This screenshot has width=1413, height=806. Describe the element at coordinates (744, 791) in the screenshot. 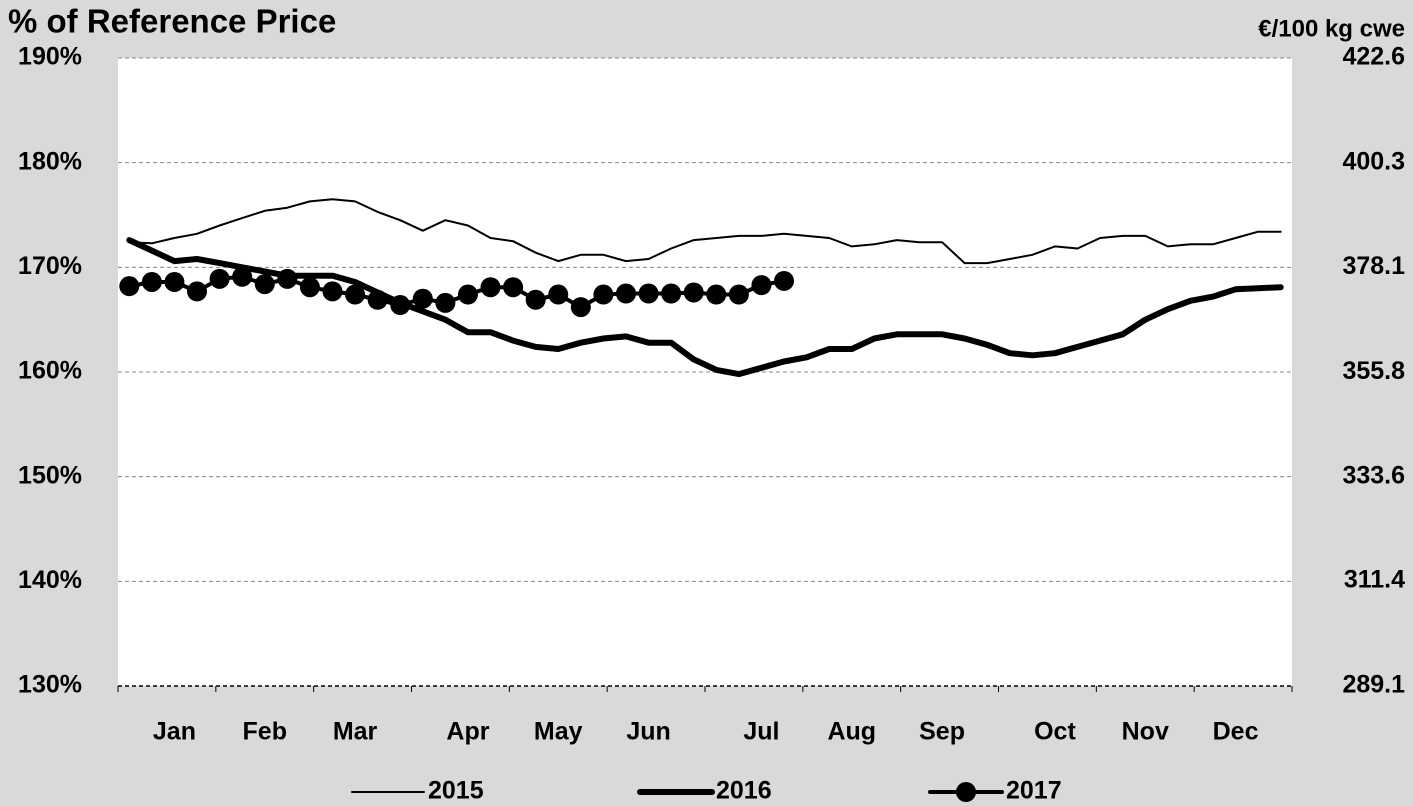

I see `legend-label: 2016` at that location.